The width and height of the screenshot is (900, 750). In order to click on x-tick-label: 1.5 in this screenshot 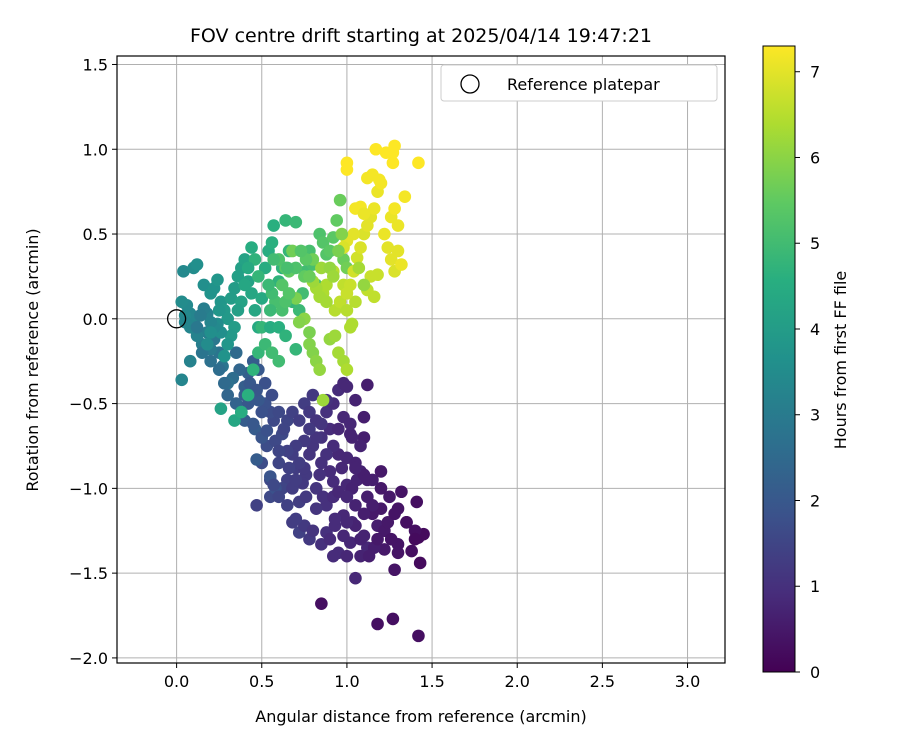, I will do `click(431, 681)`.